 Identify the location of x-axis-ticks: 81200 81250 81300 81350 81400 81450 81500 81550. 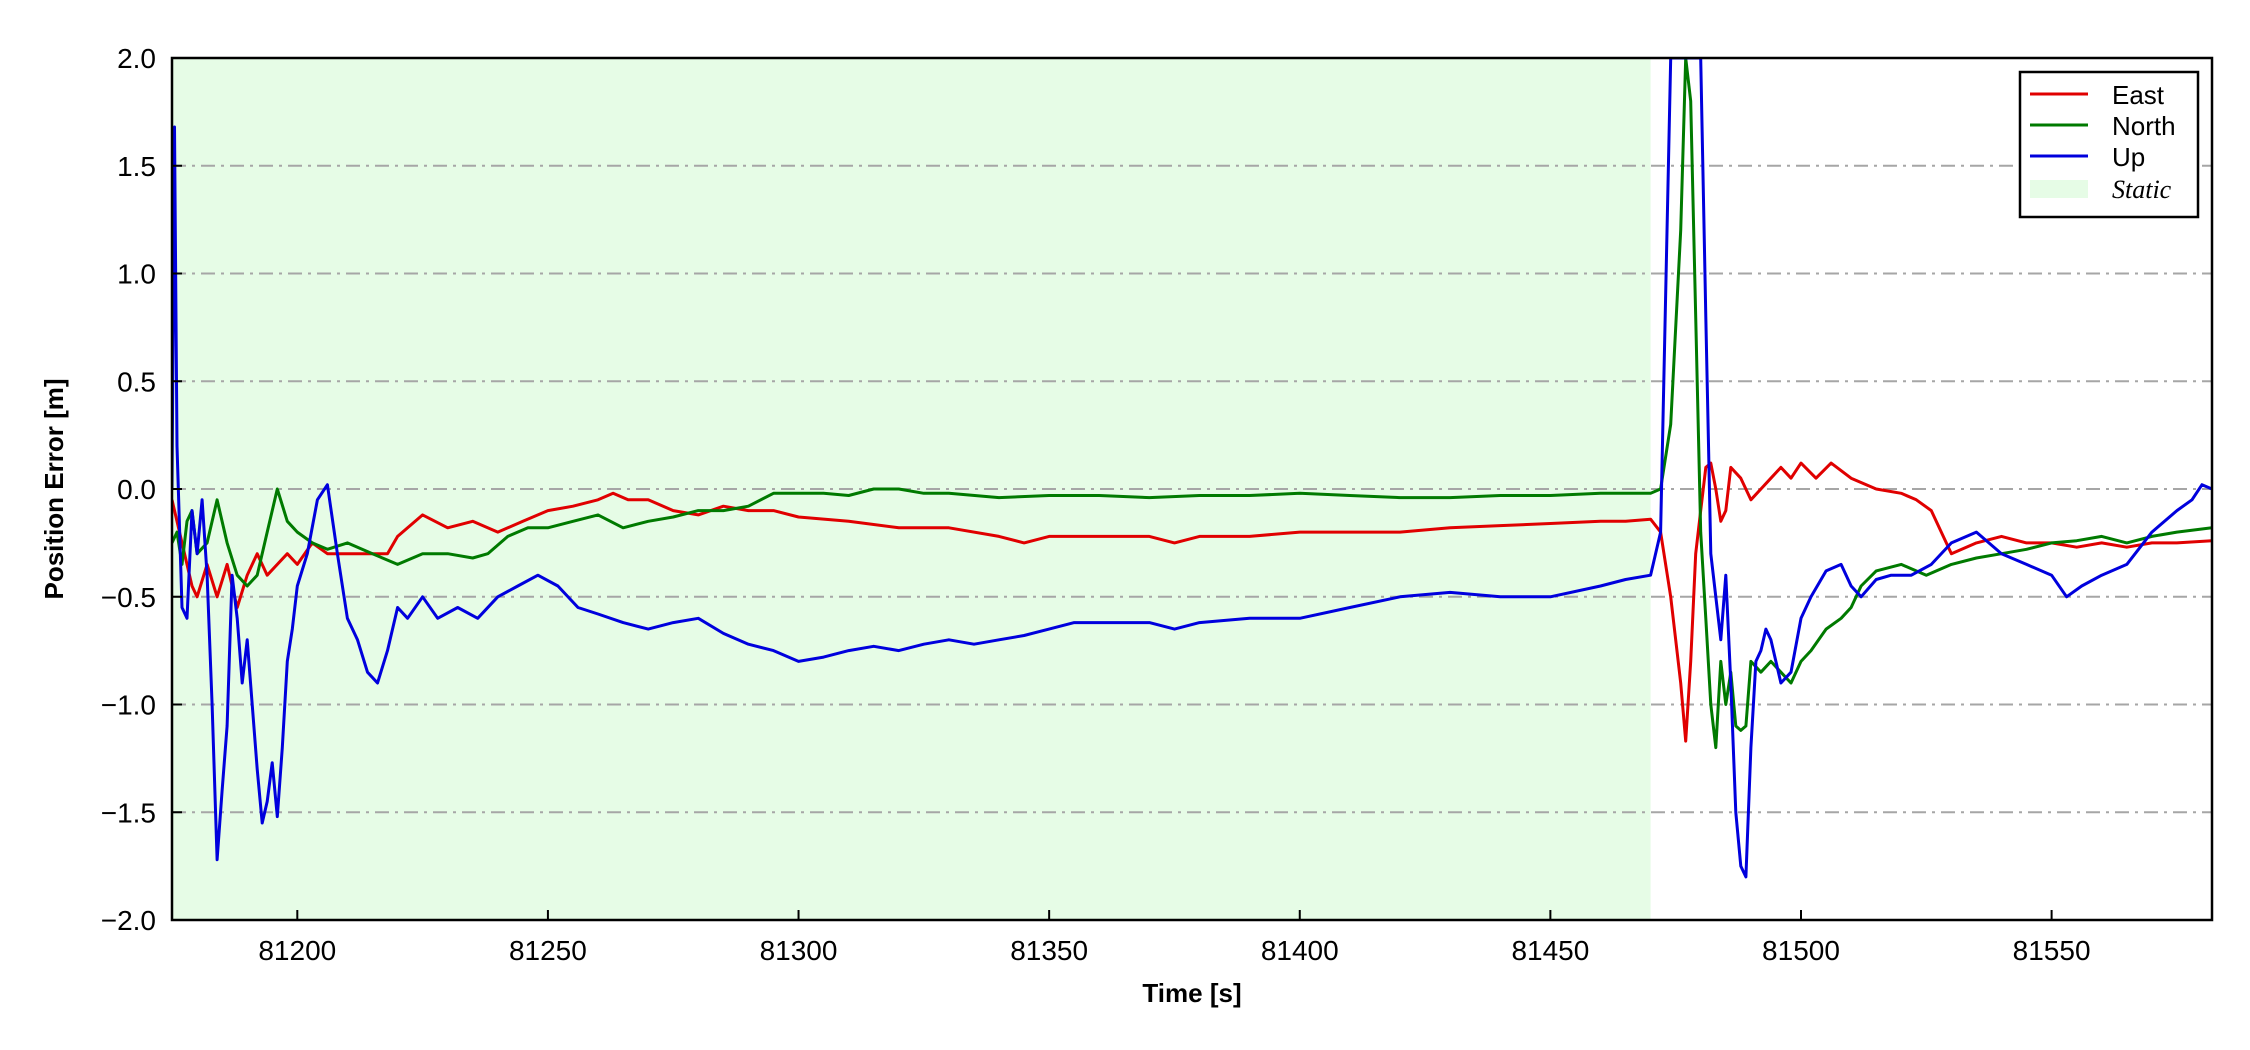
(1174, 938).